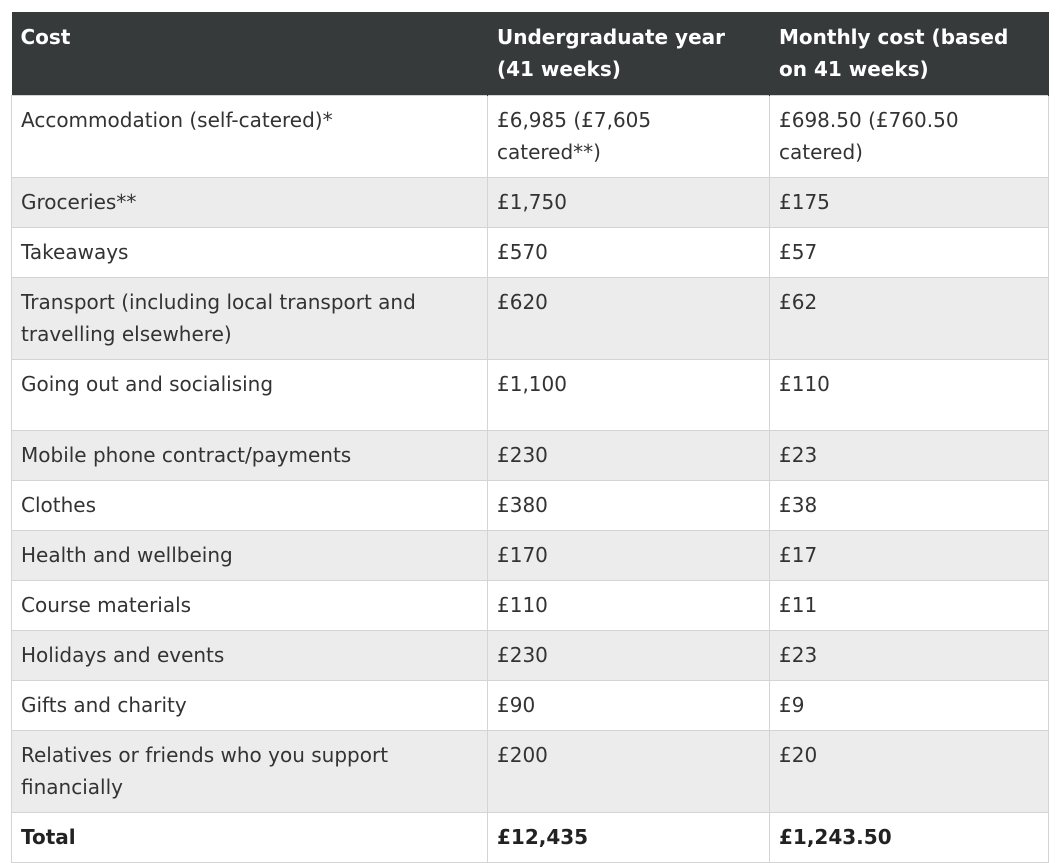 The width and height of the screenshot is (1060, 863). Describe the element at coordinates (628, 202) in the screenshot. I see `annual-cost: £1,750` at that location.